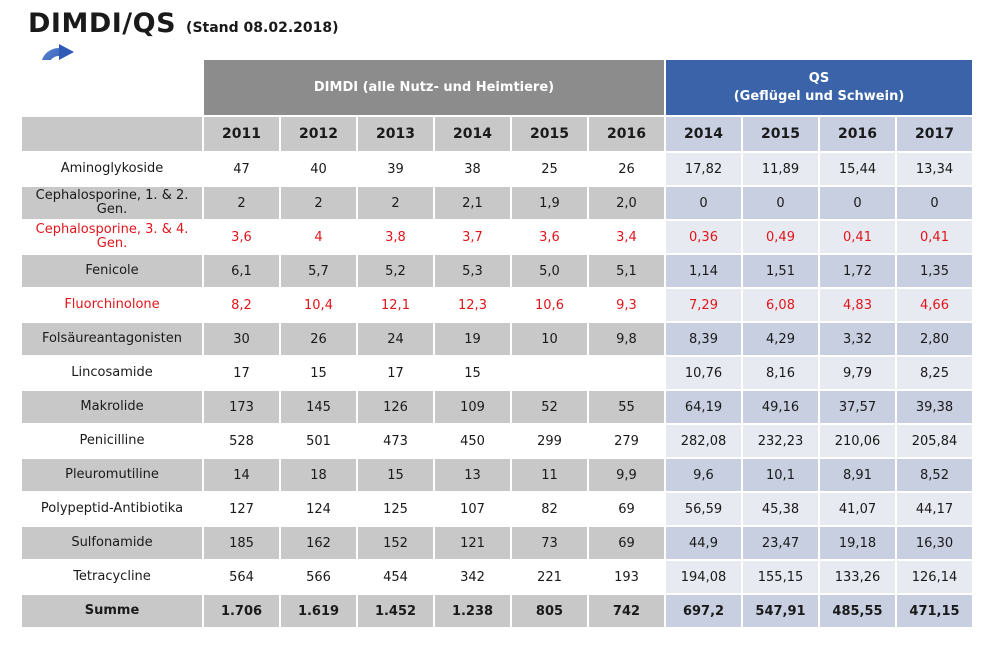  Describe the element at coordinates (626, 271) in the screenshot. I see `dimdi-cell: 5,1` at that location.